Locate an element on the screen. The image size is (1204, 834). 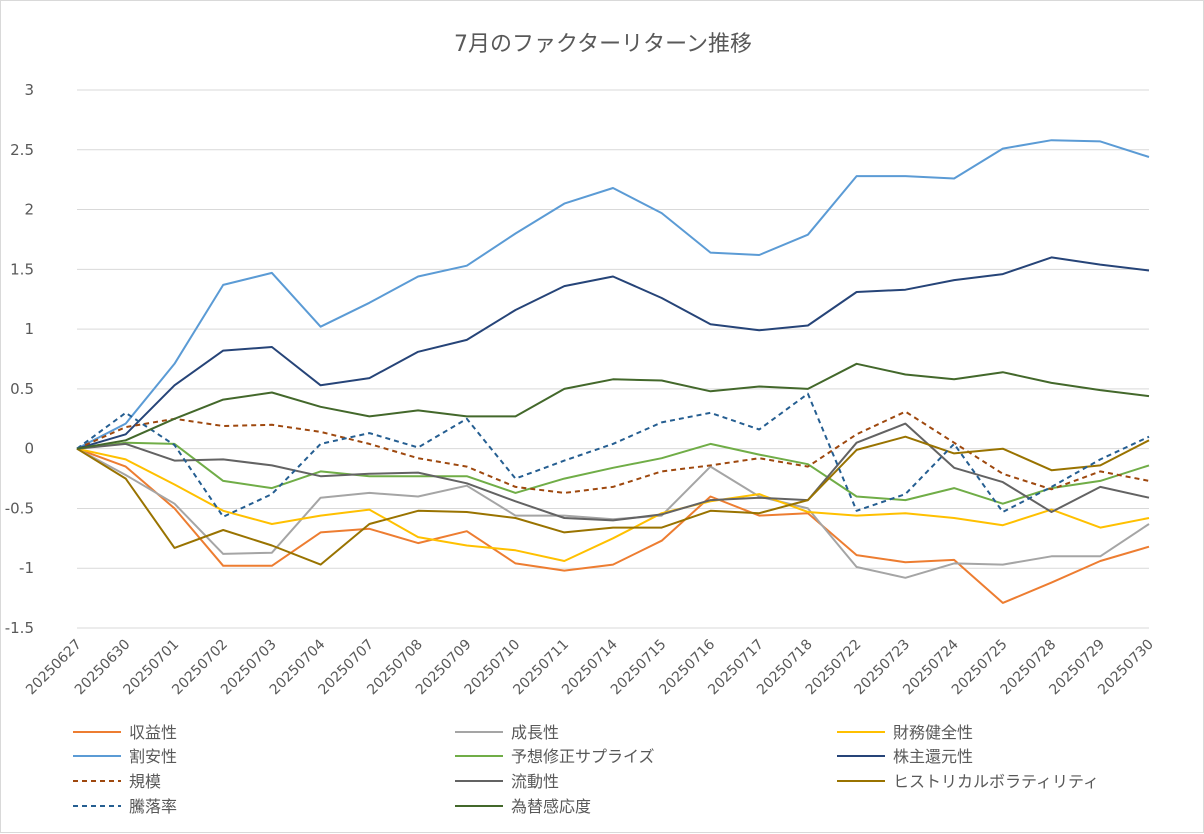
legend-label-4: 予想修正サプライズ is located at coordinates (583, 756).